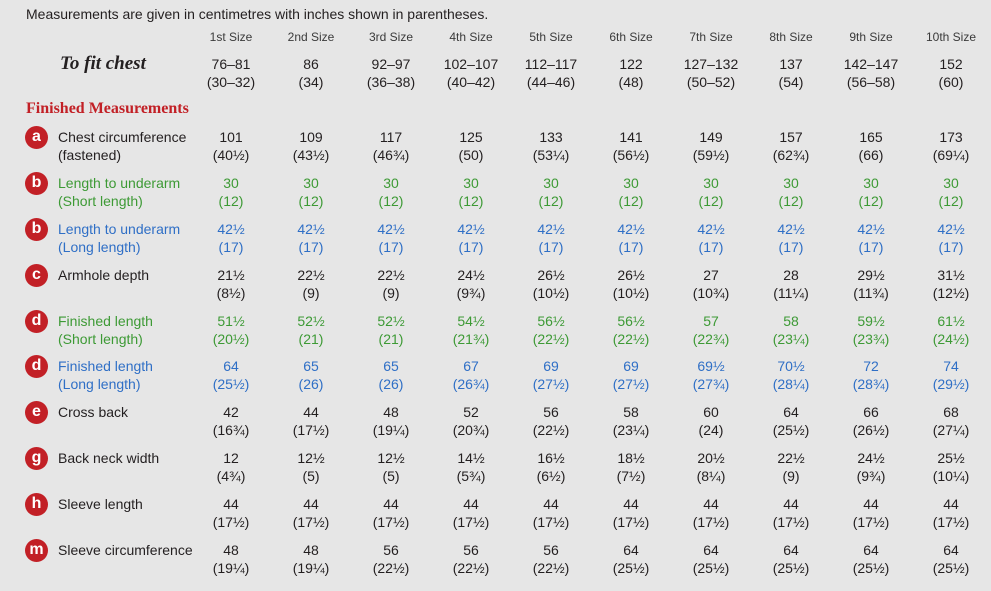 The image size is (991, 591). What do you see at coordinates (791, 384) in the screenshot?
I see `value-in: (28¼)` at bounding box center [791, 384].